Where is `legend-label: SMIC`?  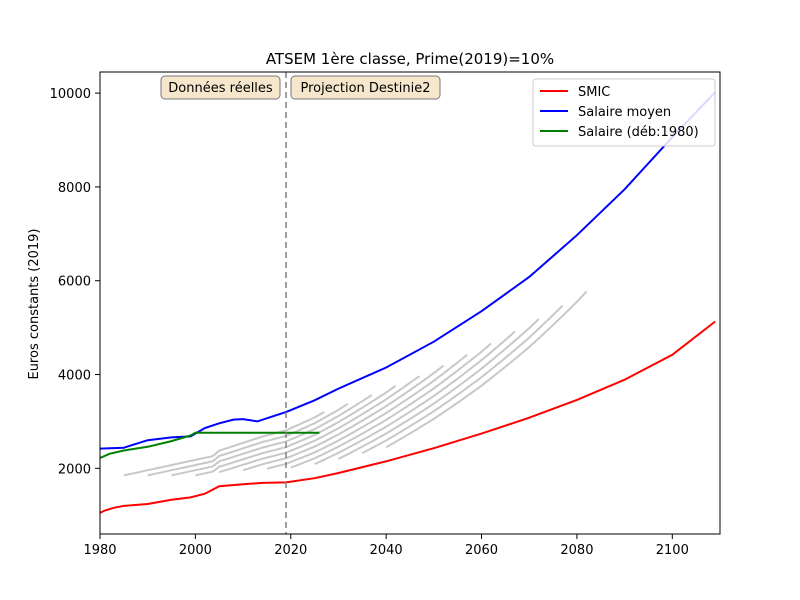 legend-label: SMIC is located at coordinates (594, 92).